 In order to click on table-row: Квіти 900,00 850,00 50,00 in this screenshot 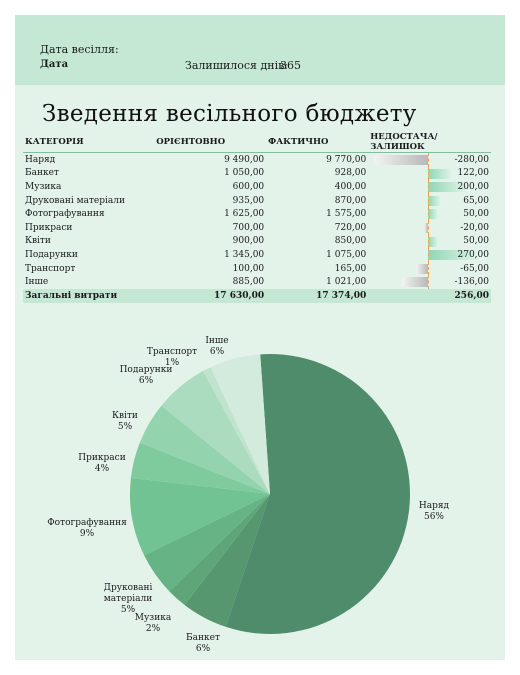, I will do `click(257, 241)`.